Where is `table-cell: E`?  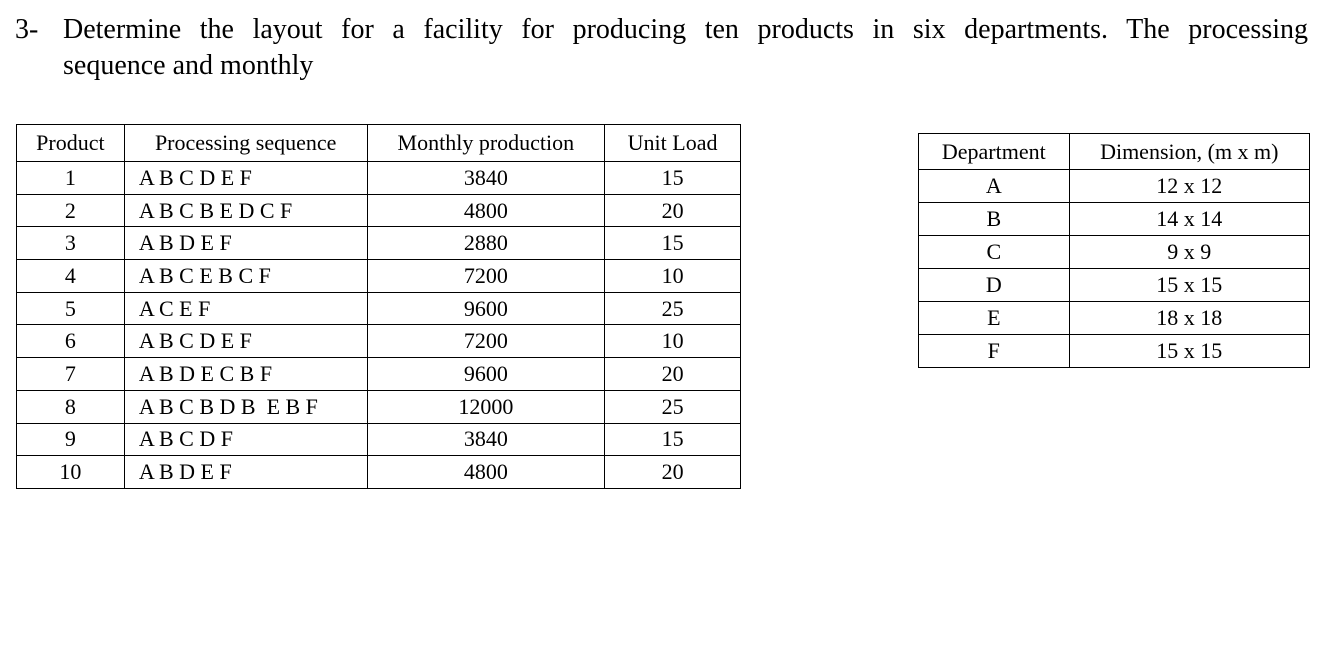 table-cell: E is located at coordinates (994, 318).